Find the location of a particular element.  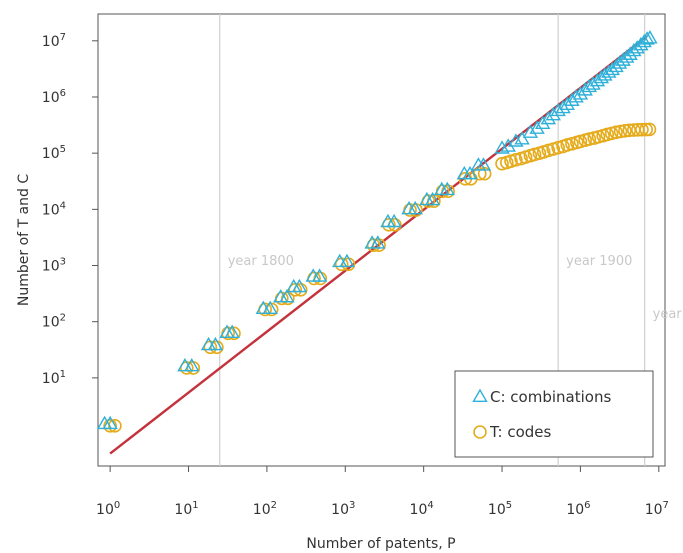

y-tick-label: 103 is located at coordinates (54, 266).